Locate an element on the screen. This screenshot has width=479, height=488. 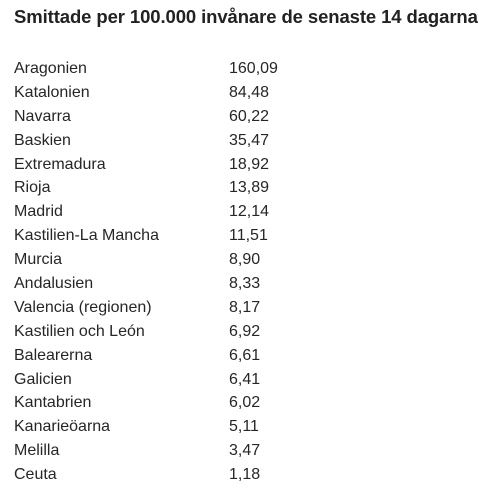
region-name: Madrid is located at coordinates (38, 212).